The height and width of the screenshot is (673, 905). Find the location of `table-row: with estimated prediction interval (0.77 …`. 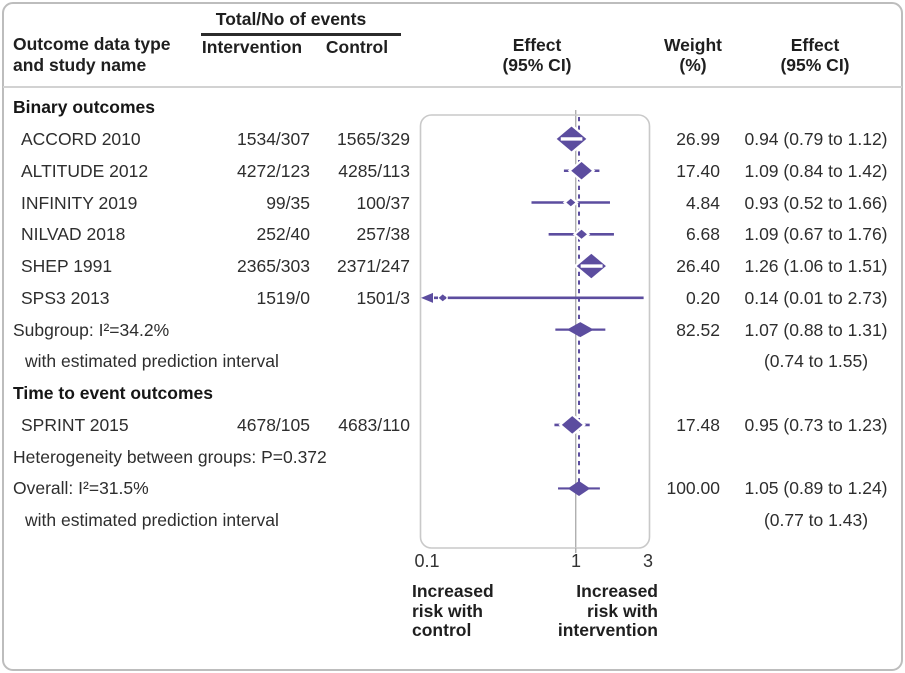

table-row: with estimated prediction interval (0.77 … is located at coordinates (452, 520).